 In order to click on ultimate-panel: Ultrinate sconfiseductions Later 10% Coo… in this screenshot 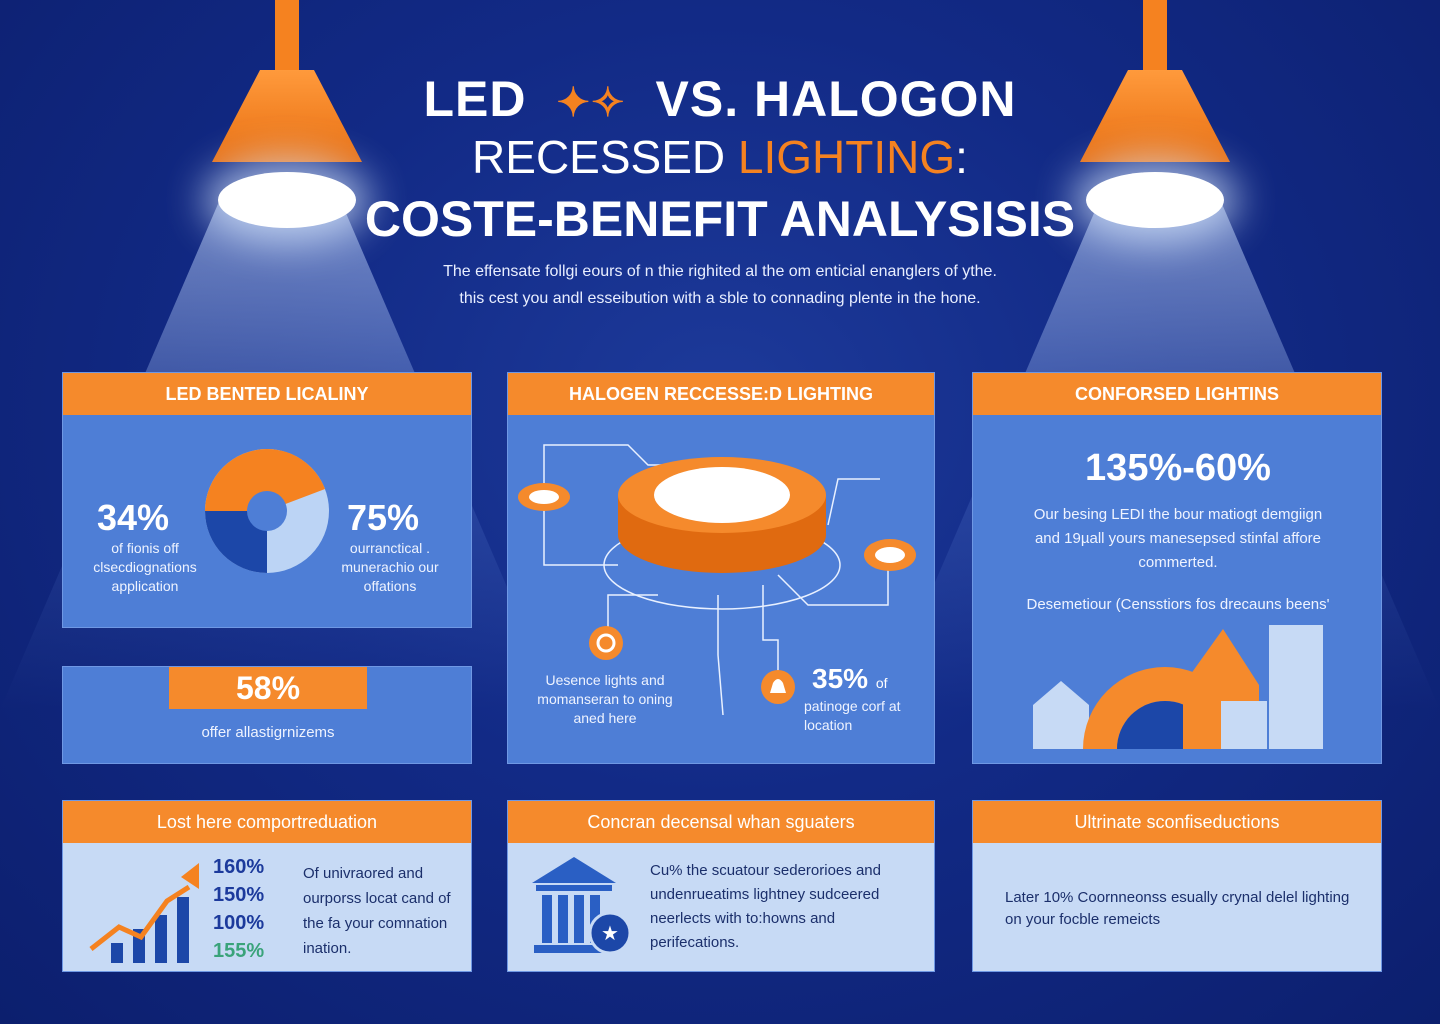, I will do `click(1177, 886)`.